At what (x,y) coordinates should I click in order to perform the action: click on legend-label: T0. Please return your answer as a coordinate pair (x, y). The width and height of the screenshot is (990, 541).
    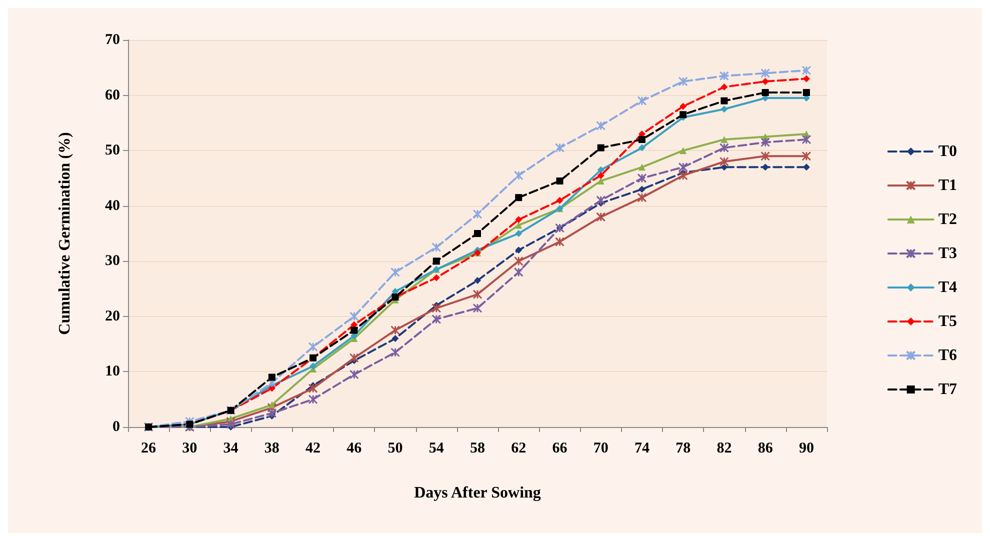
    Looking at the image, I should click on (947, 151).